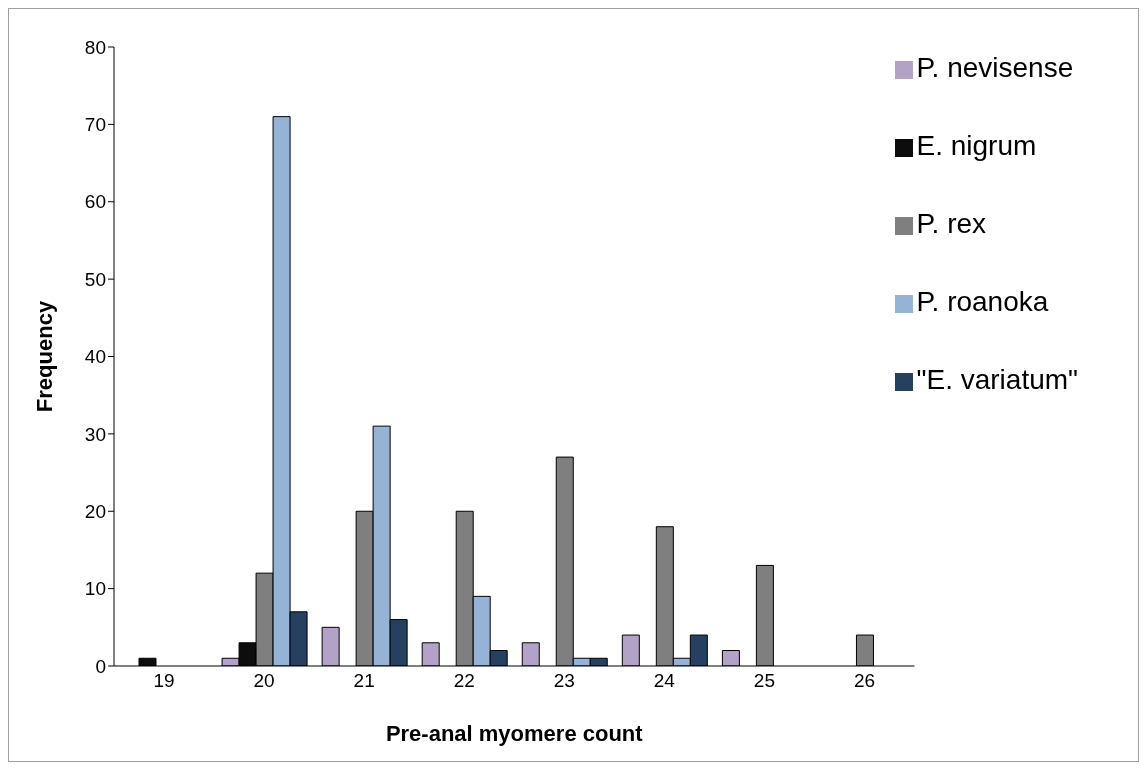 The height and width of the screenshot is (770, 1147). Describe the element at coordinates (982, 301) in the screenshot. I see `legend-label: P. roanoka` at that location.